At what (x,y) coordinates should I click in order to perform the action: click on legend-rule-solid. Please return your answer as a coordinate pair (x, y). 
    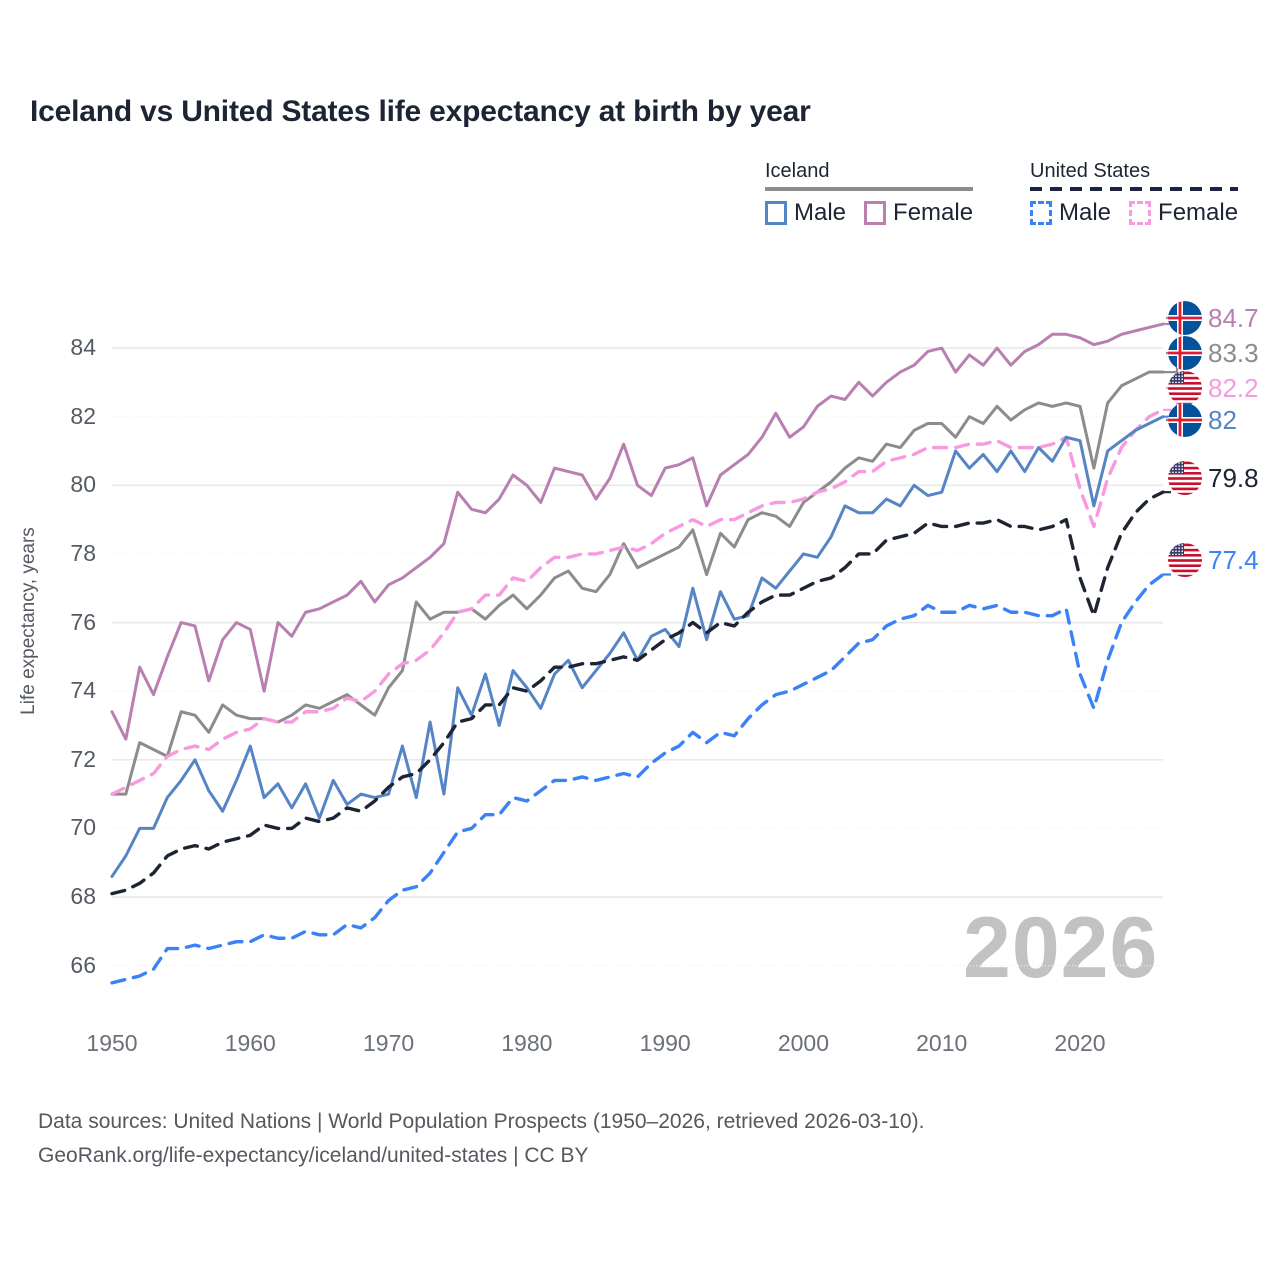
    Looking at the image, I should click on (869, 189).